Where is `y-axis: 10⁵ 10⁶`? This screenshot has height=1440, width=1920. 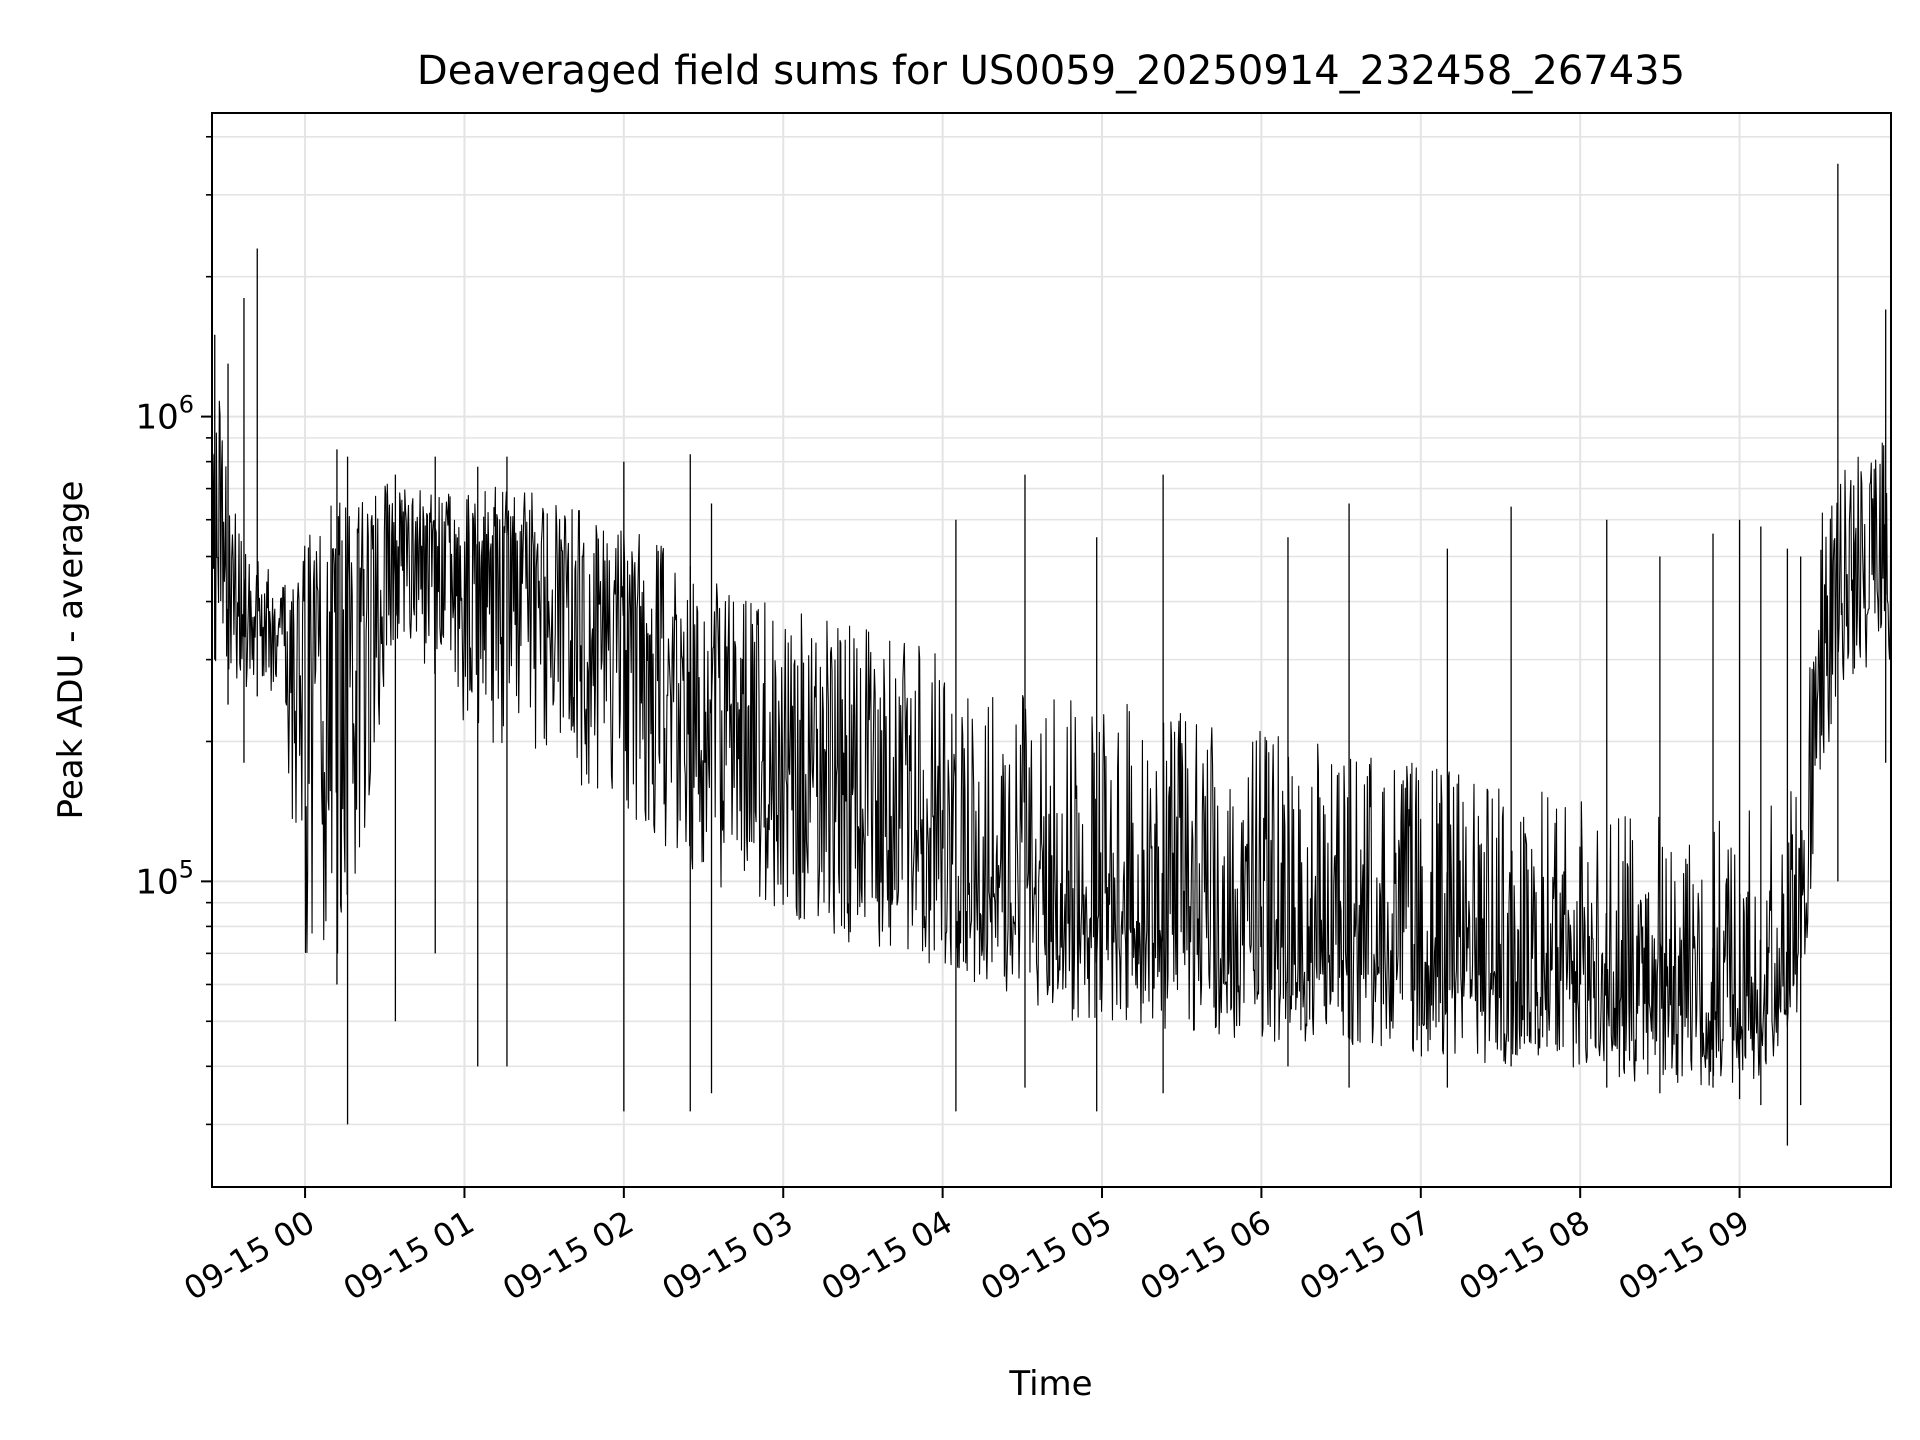 y-axis: 10⁵ 10⁶ is located at coordinates (173, 630).